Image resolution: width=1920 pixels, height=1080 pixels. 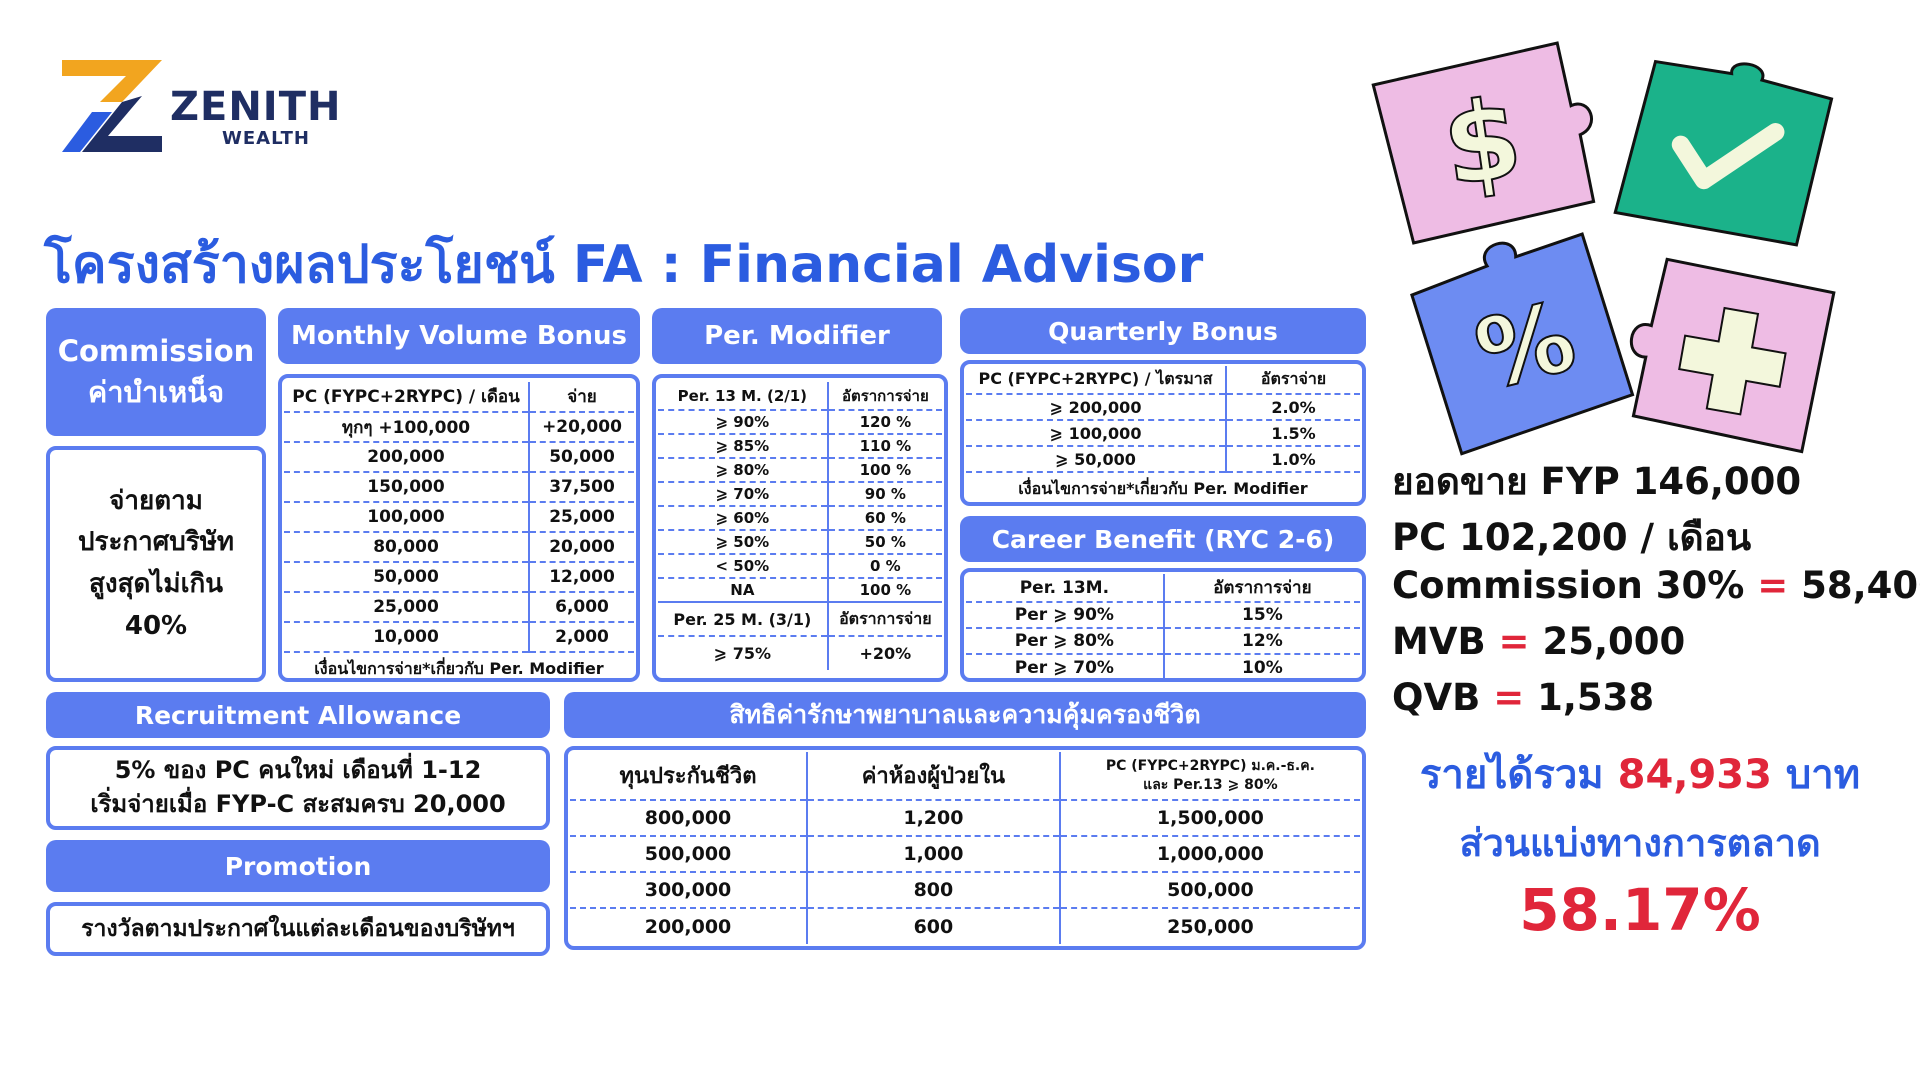 I want to click on career-cell: 10%, so click(x=1261, y=667).